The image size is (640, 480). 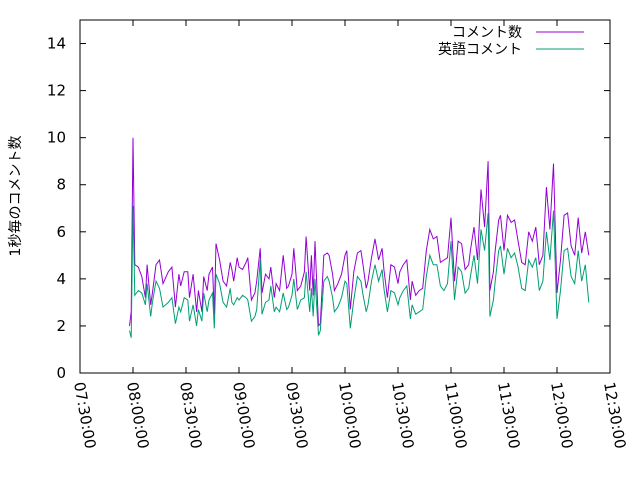 I want to click on y-tick-label: 0, so click(x=61, y=373).